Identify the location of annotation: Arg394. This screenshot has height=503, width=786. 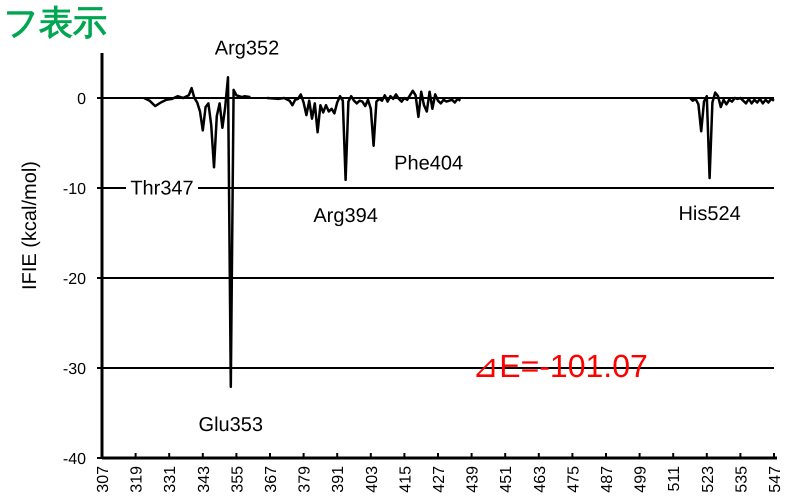
(345, 215).